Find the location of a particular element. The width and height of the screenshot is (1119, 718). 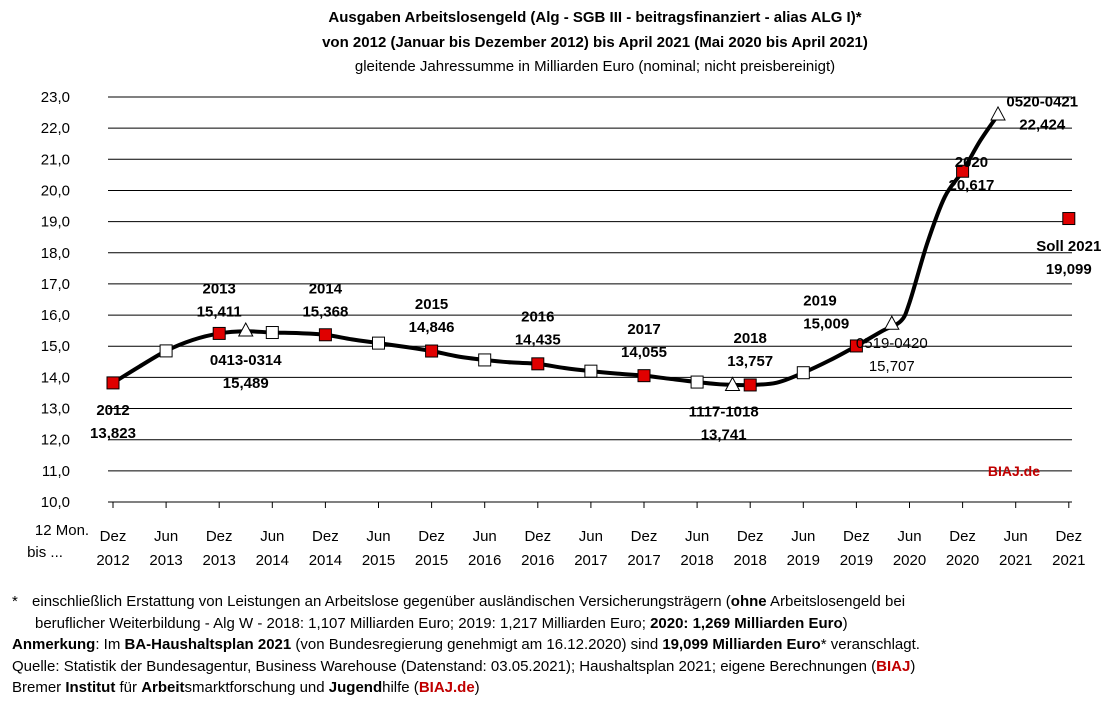

data-label: 2015 is located at coordinates (431, 304).